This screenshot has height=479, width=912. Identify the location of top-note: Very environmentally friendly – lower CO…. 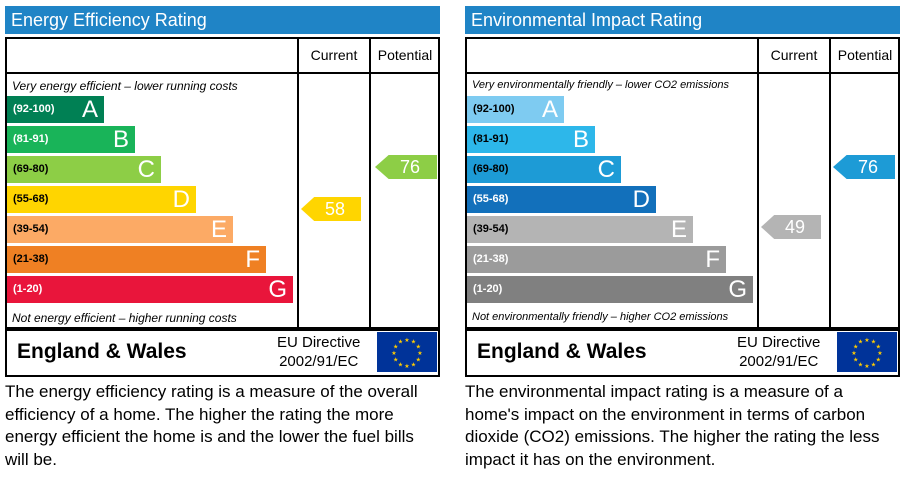
(600, 85).